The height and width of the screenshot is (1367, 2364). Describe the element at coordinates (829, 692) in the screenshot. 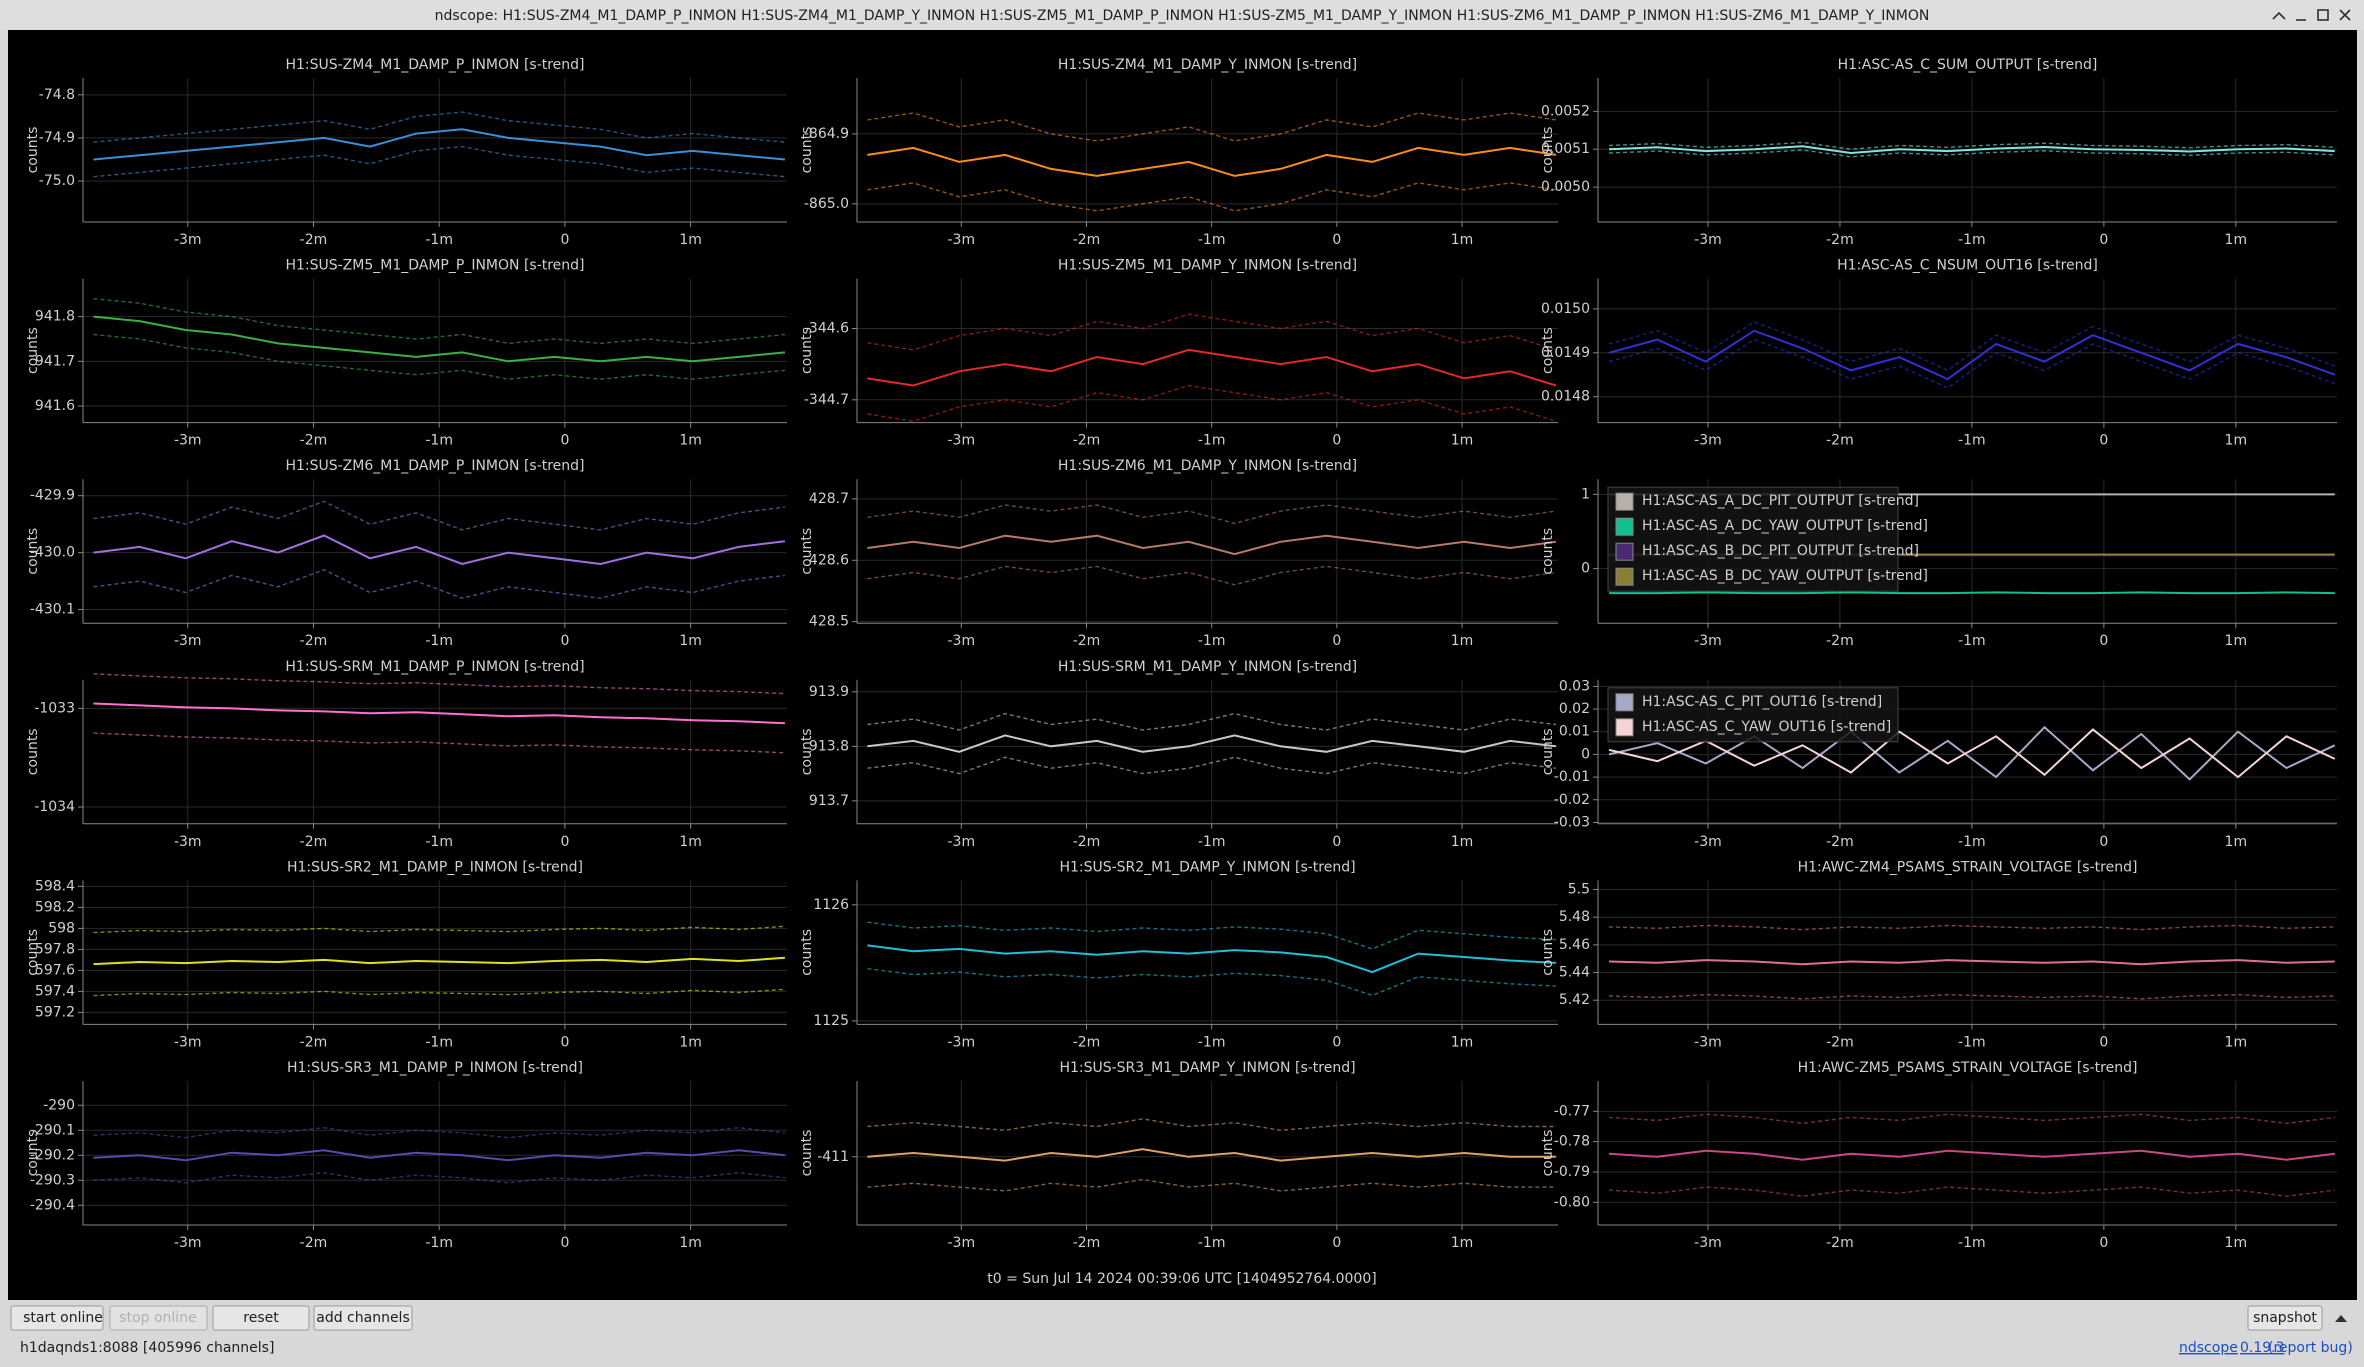

I see `y-tick-label: 913.9` at that location.